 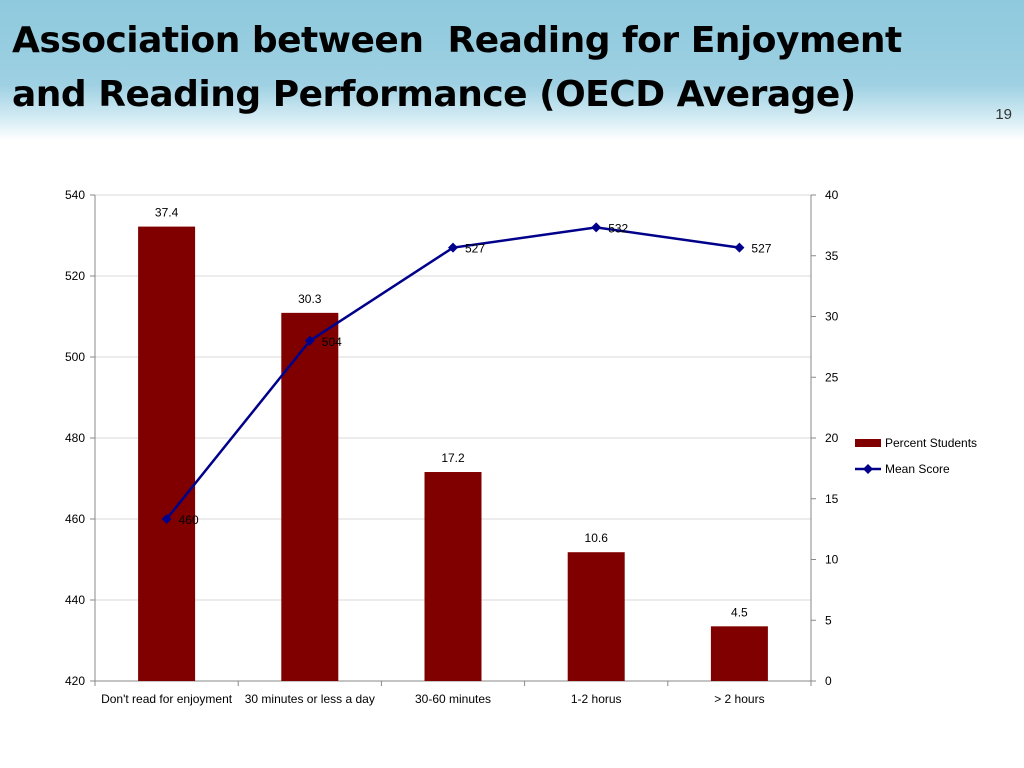 What do you see at coordinates (75, 438) in the screenshot?
I see `left-axis-tick-label: 480` at bounding box center [75, 438].